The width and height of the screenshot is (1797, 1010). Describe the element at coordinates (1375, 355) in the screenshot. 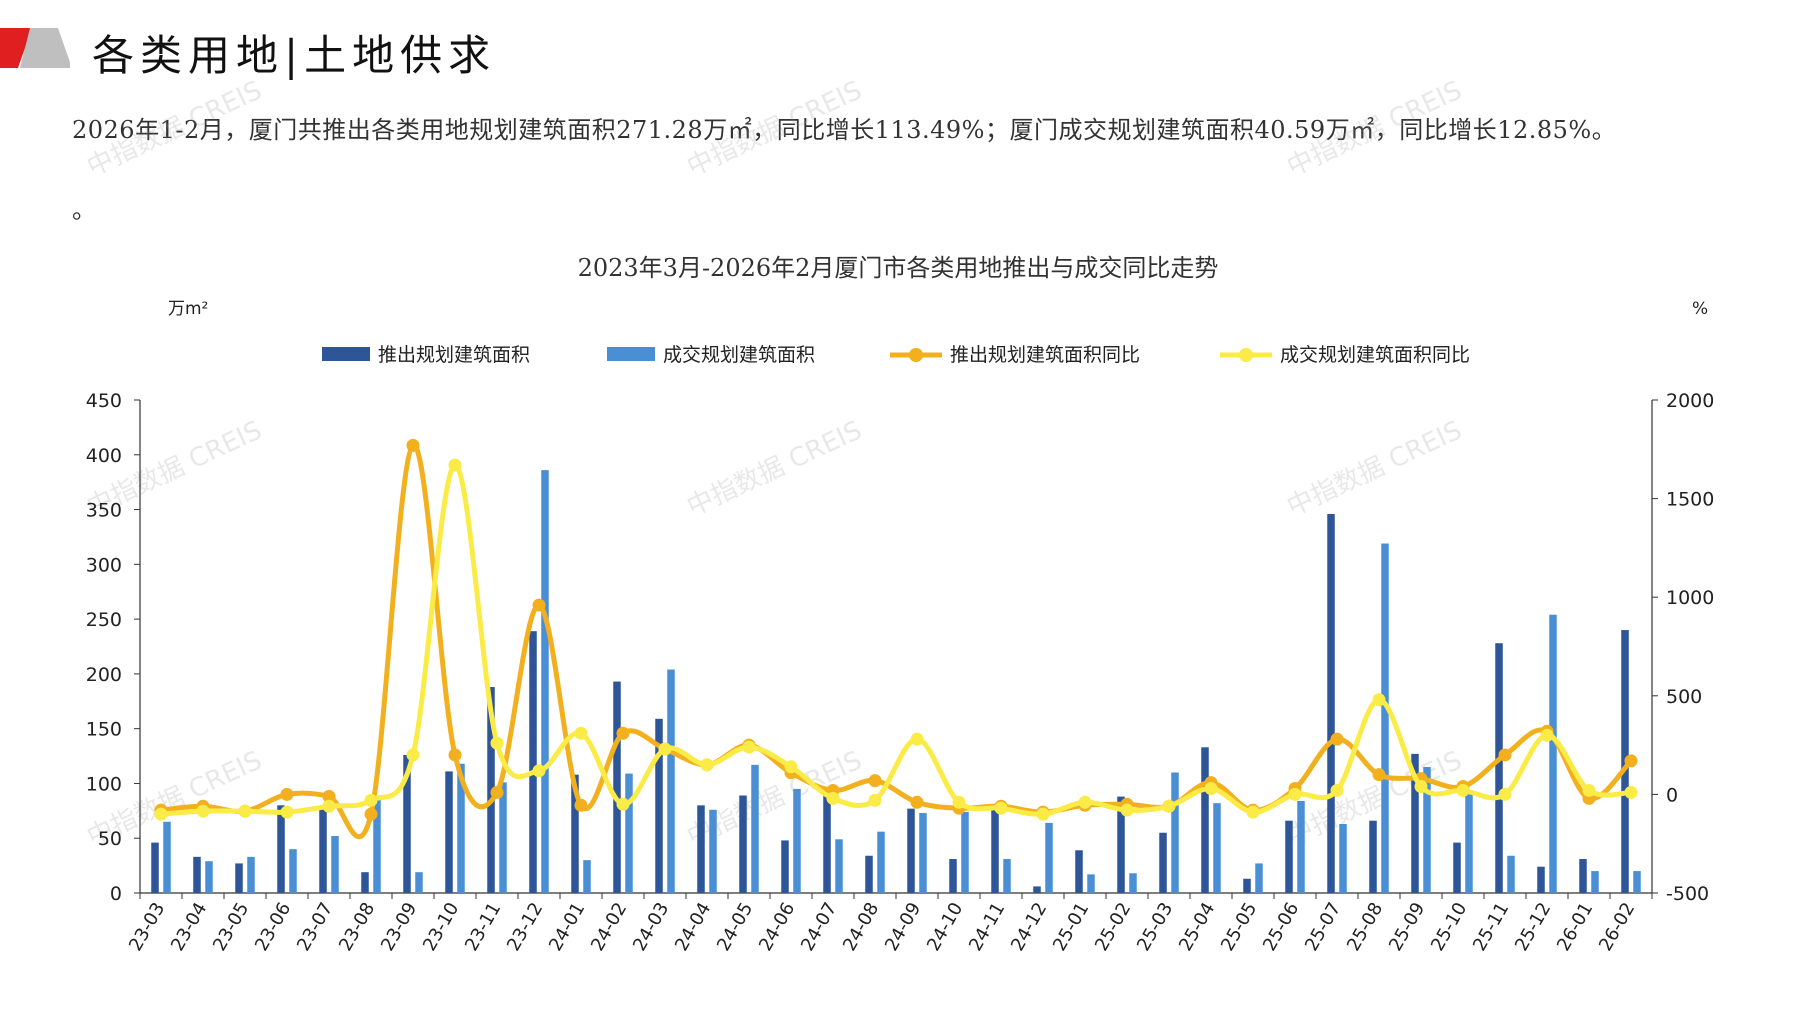

I see `legend-label: 成交规划建筑面积同比` at that location.